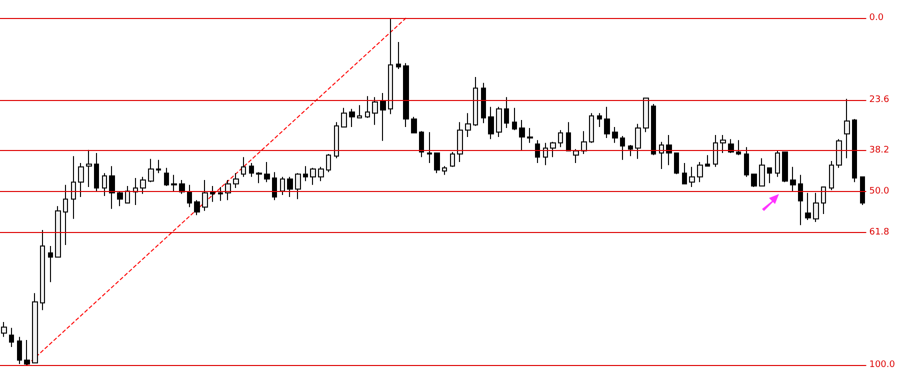  Describe the element at coordinates (882, 365) in the screenshot. I see `y-tick-label: 100.0` at that location.